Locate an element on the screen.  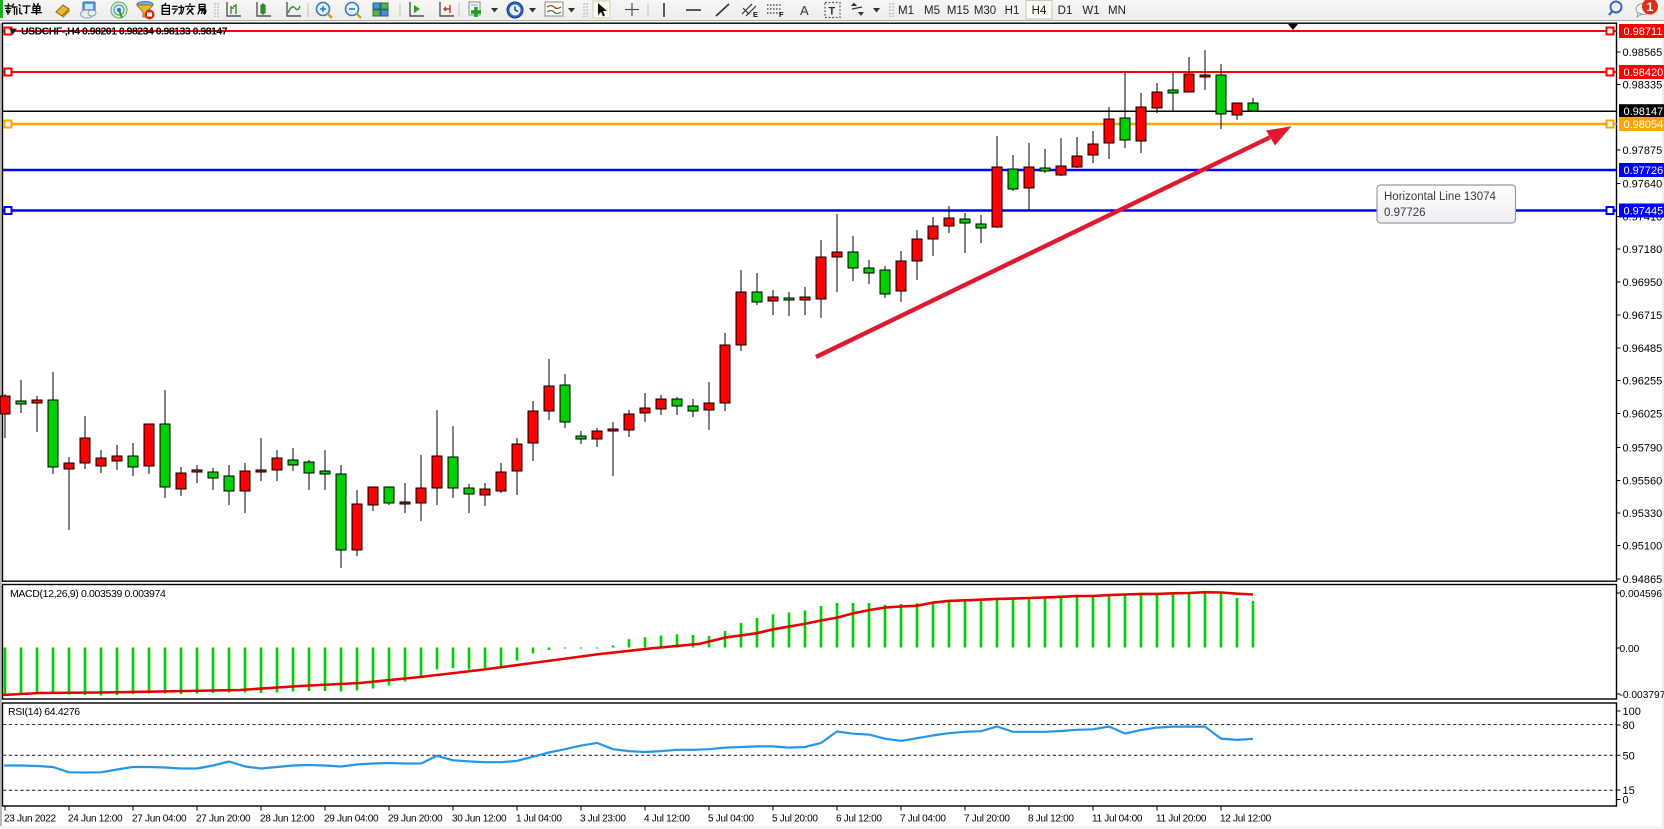
svg-text: M15 is located at coordinates (958, 11).